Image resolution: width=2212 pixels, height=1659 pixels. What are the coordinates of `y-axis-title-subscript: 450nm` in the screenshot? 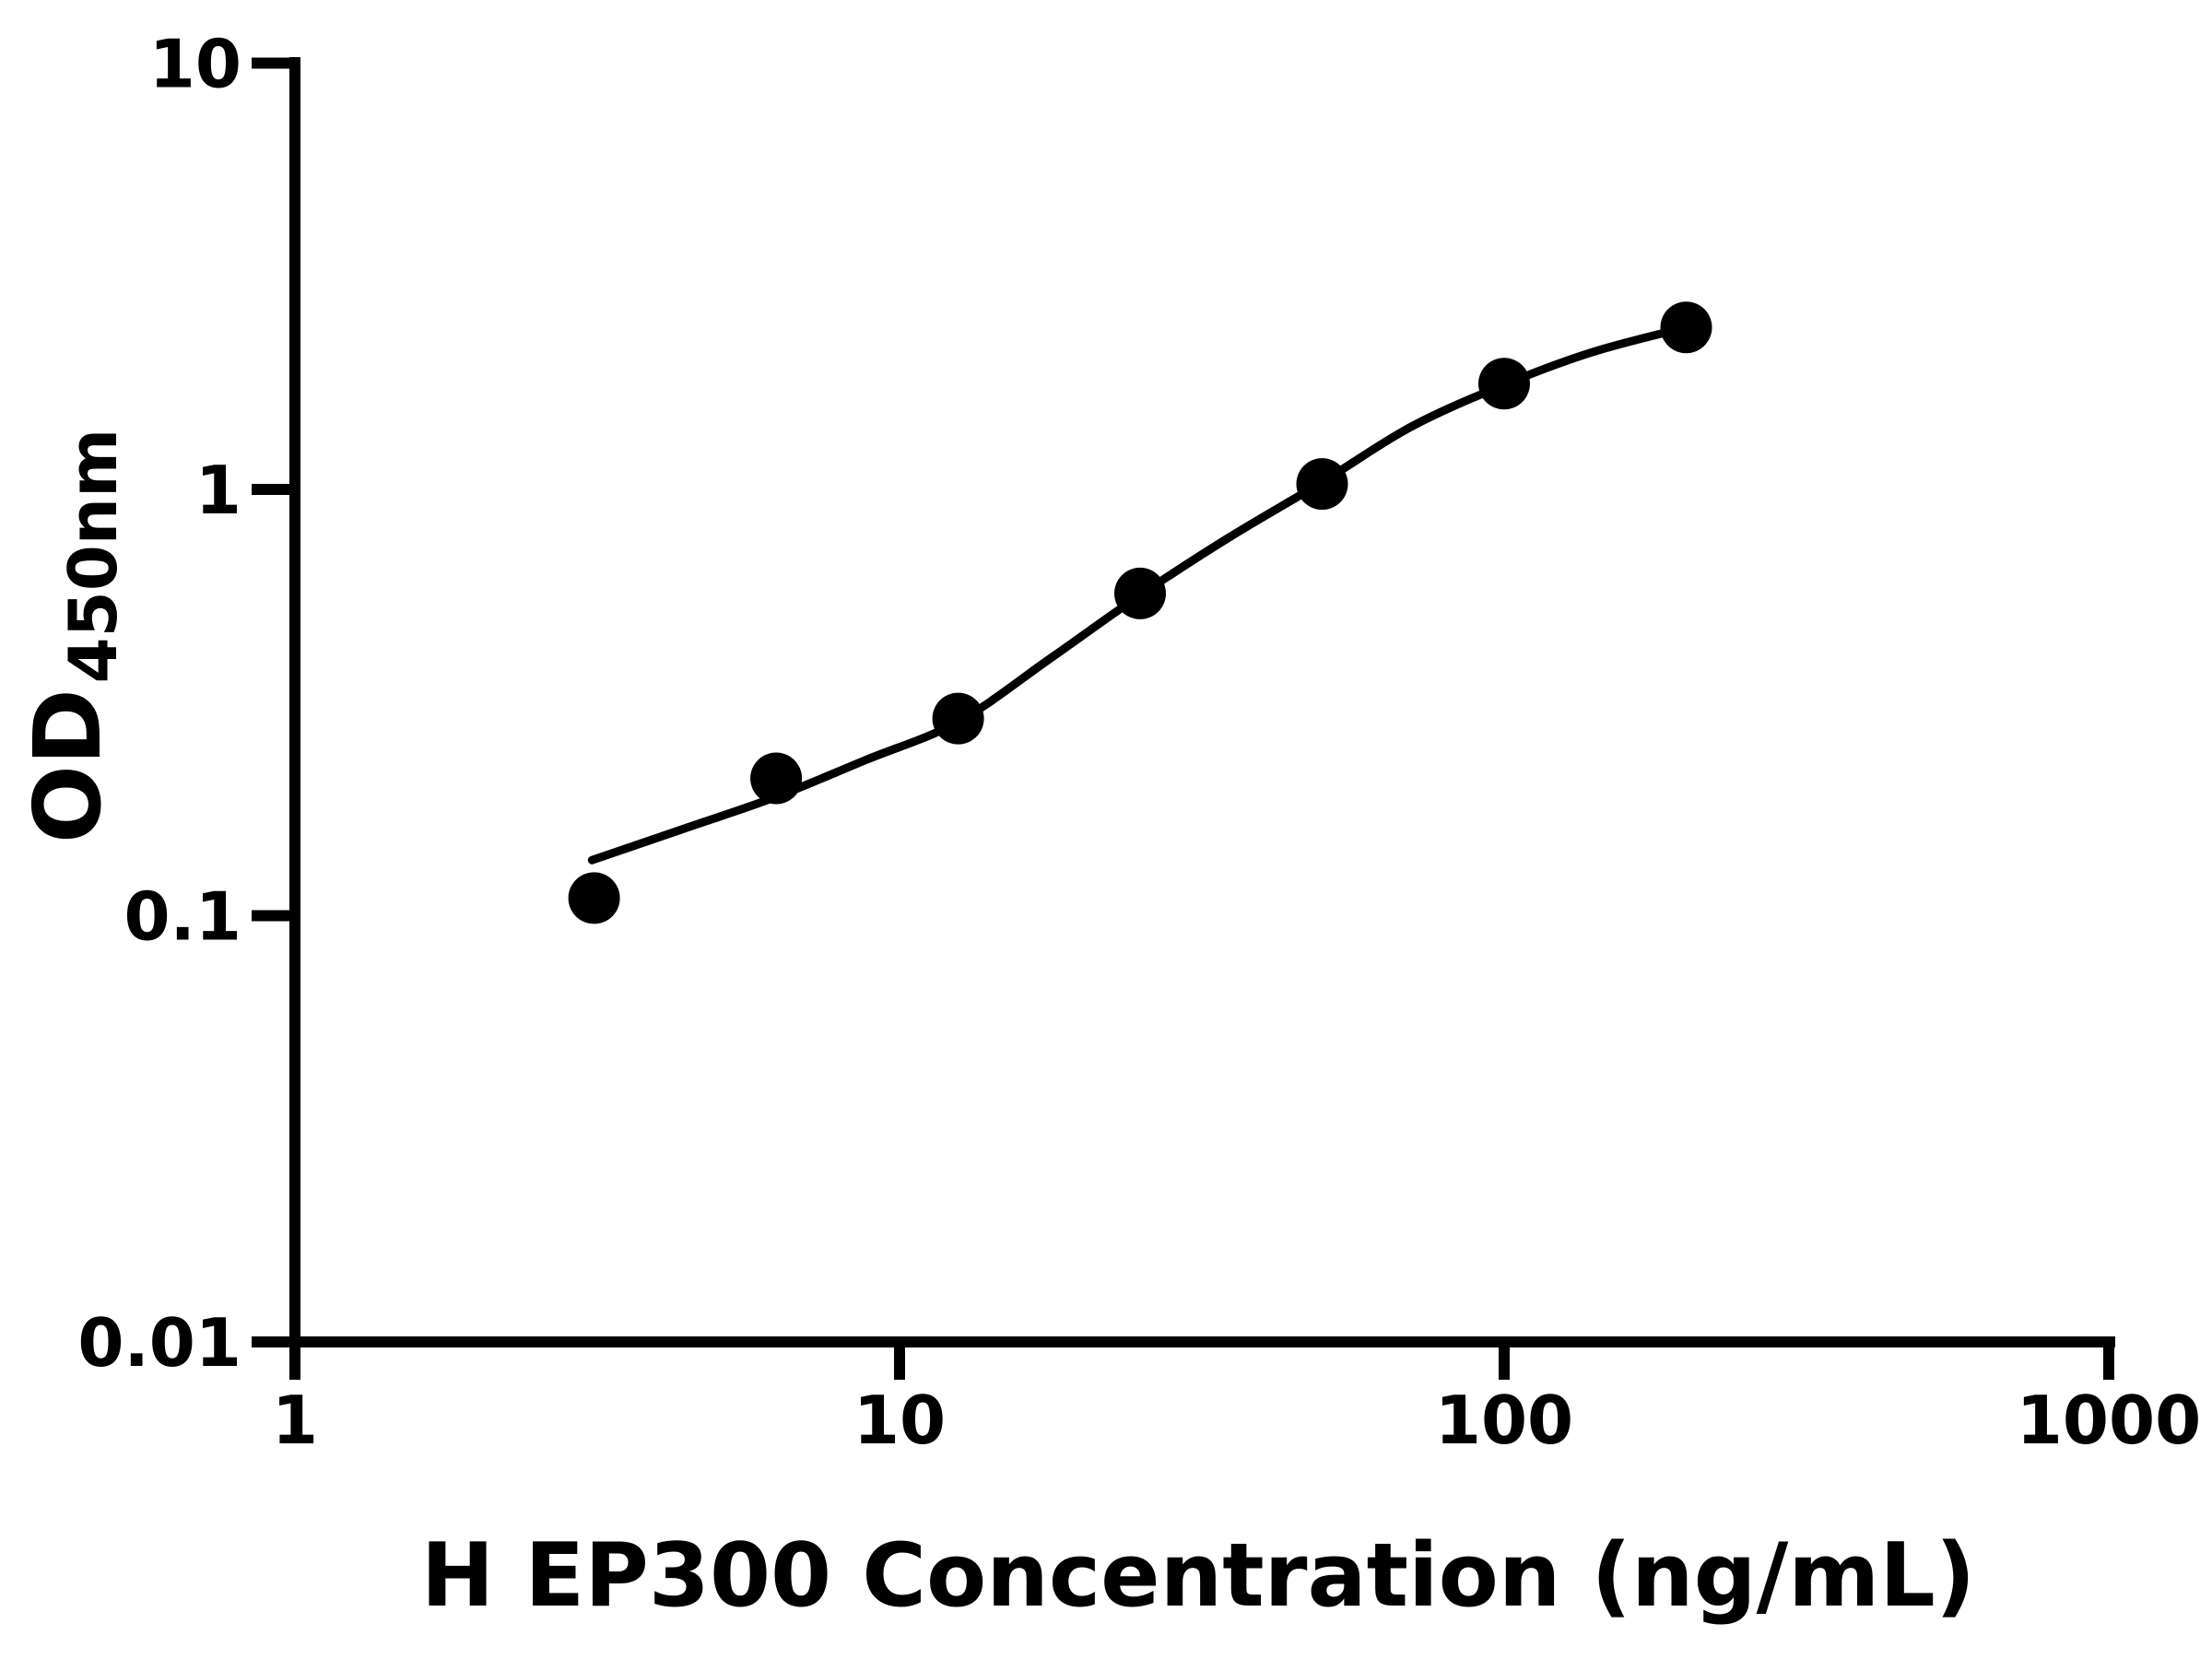 It's located at (93, 556).